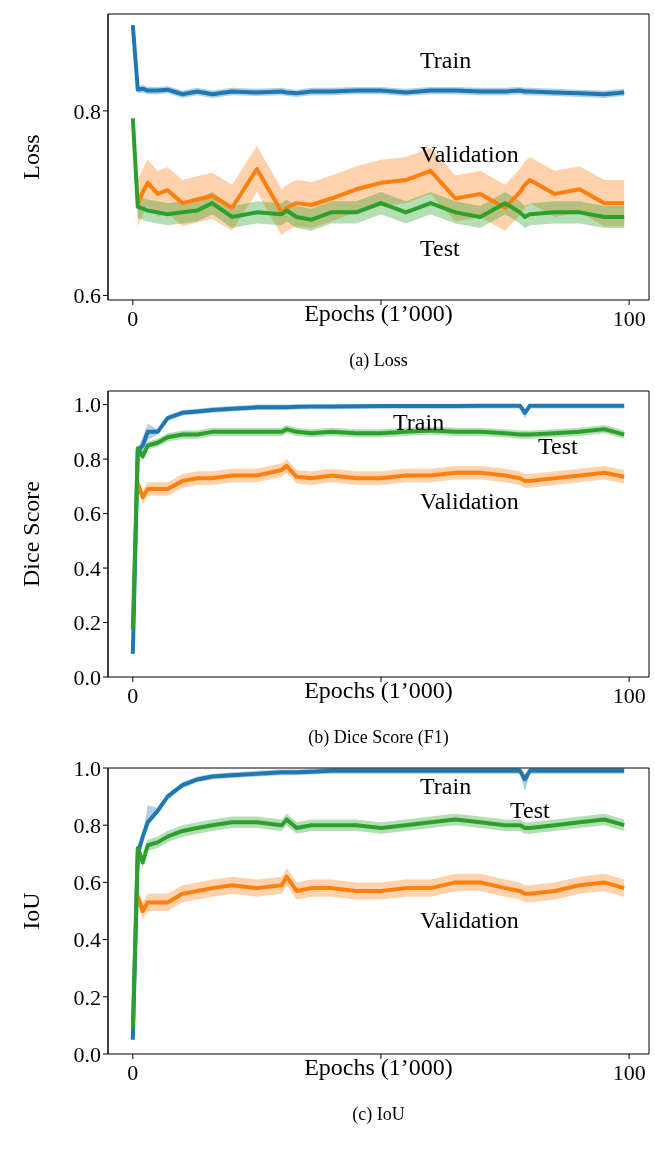 This screenshot has height=1154, width=655. What do you see at coordinates (378, 737) in the screenshot?
I see `text: (b) Dice Score (F1)` at bounding box center [378, 737].